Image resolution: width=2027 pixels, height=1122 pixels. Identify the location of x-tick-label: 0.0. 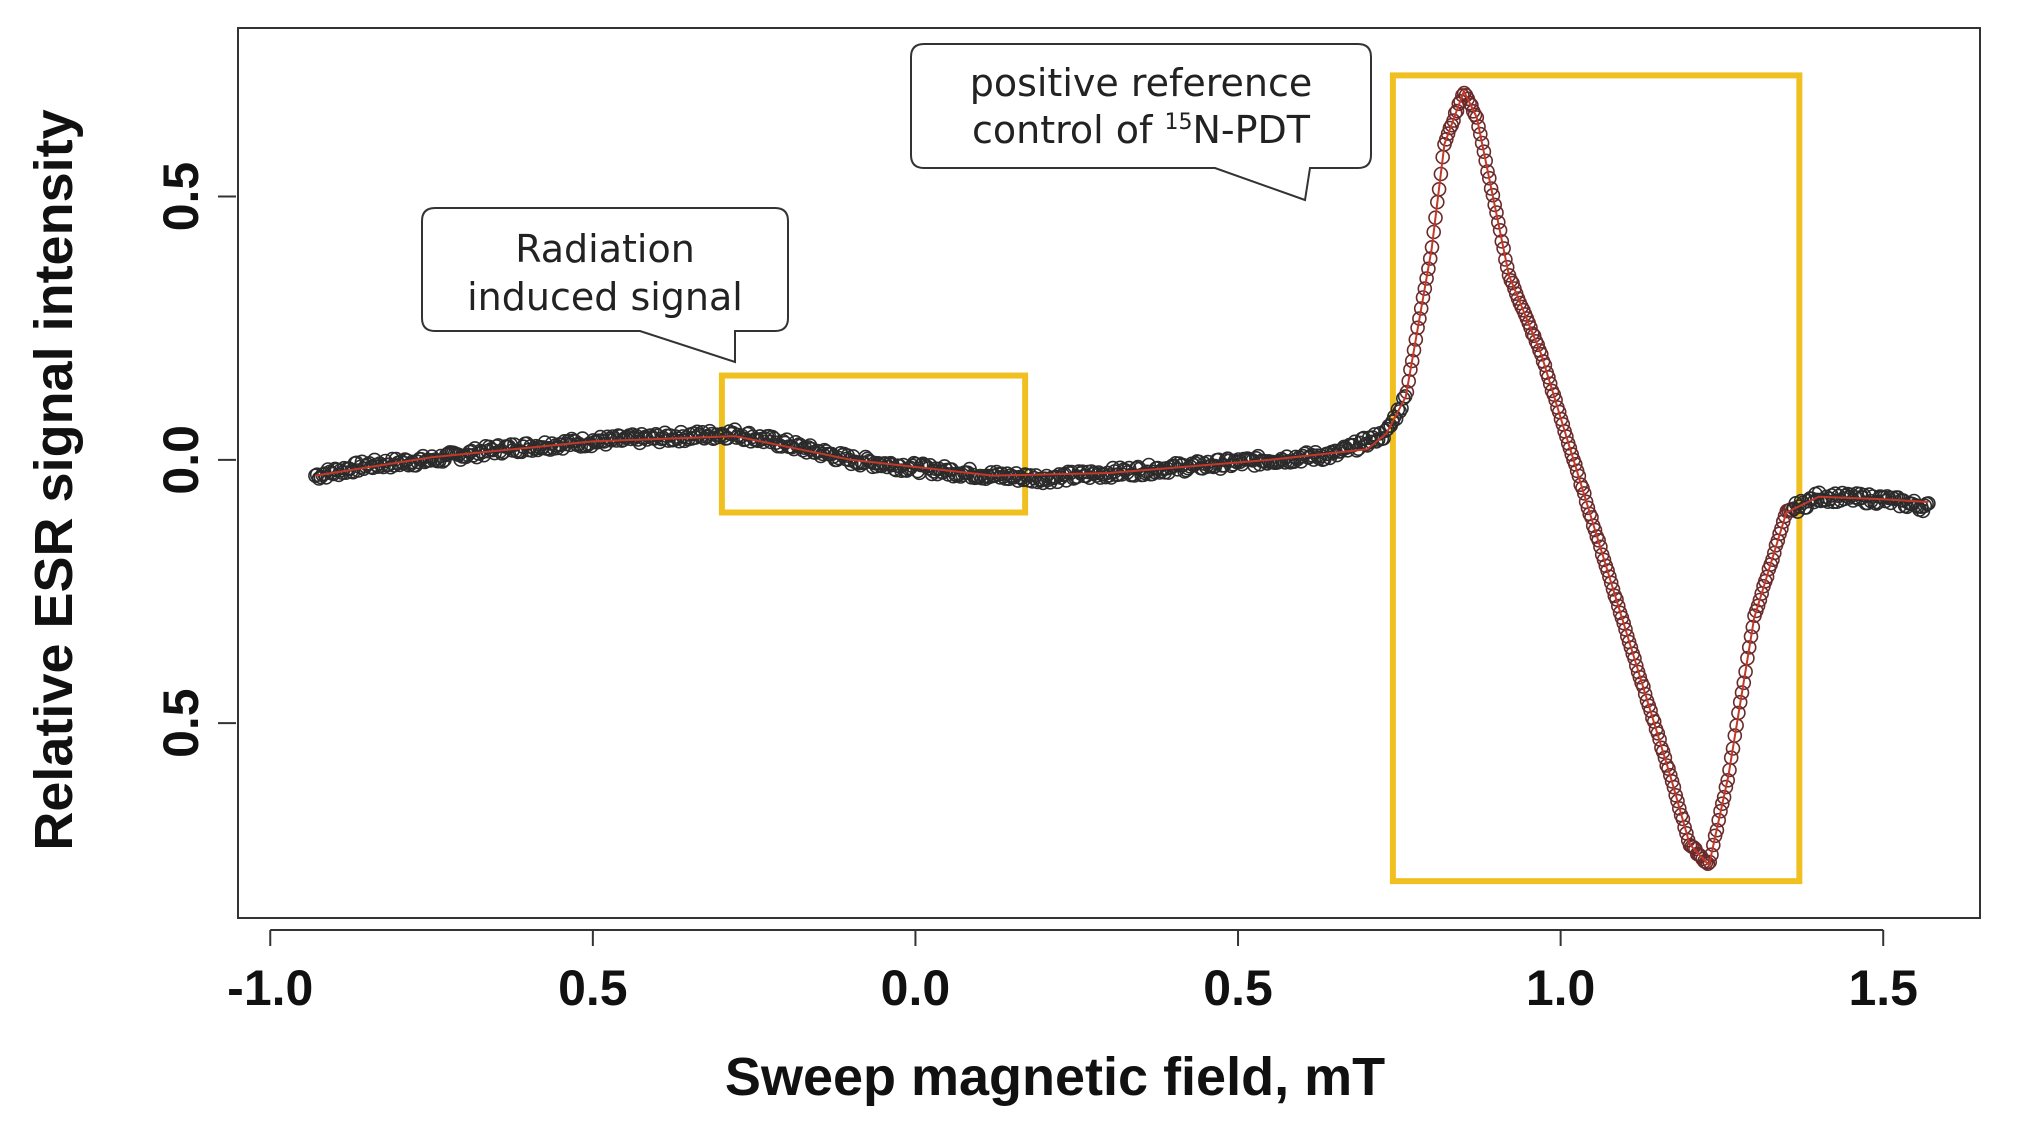
(916, 988).